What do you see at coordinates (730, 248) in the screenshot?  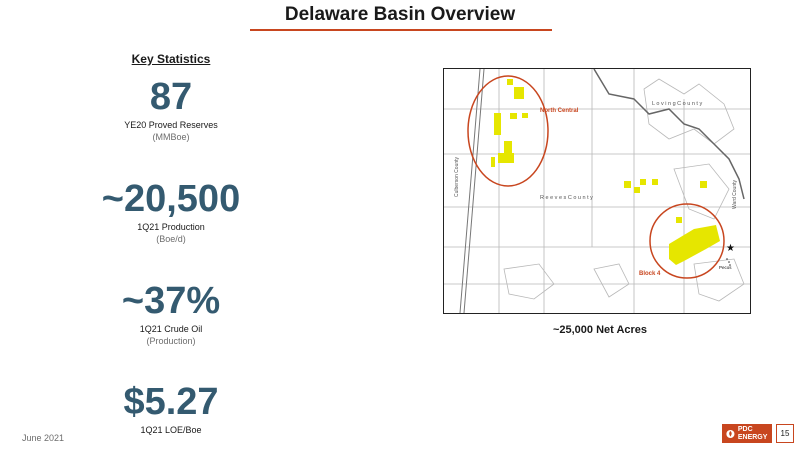 I see `pecos-star-icon: ★` at bounding box center [730, 248].